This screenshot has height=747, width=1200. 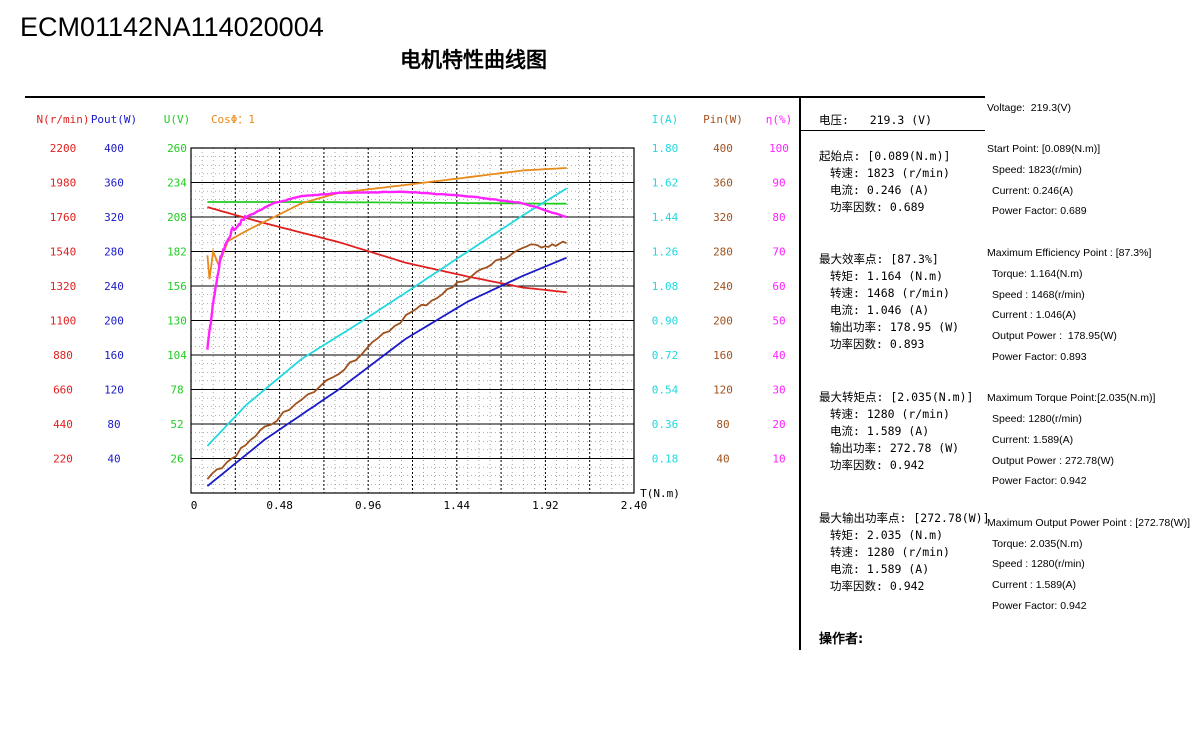 I want to click on left-axis-tick: 2200, so click(x=63, y=148).